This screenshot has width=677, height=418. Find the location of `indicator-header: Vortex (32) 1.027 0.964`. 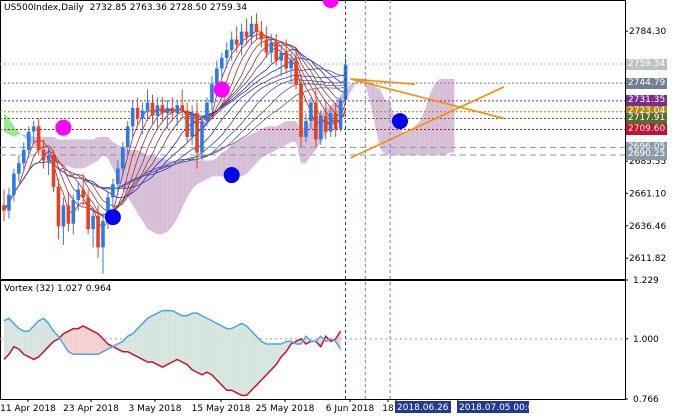

indicator-header: Vortex (32) 1.027 0.964 is located at coordinates (58, 289).